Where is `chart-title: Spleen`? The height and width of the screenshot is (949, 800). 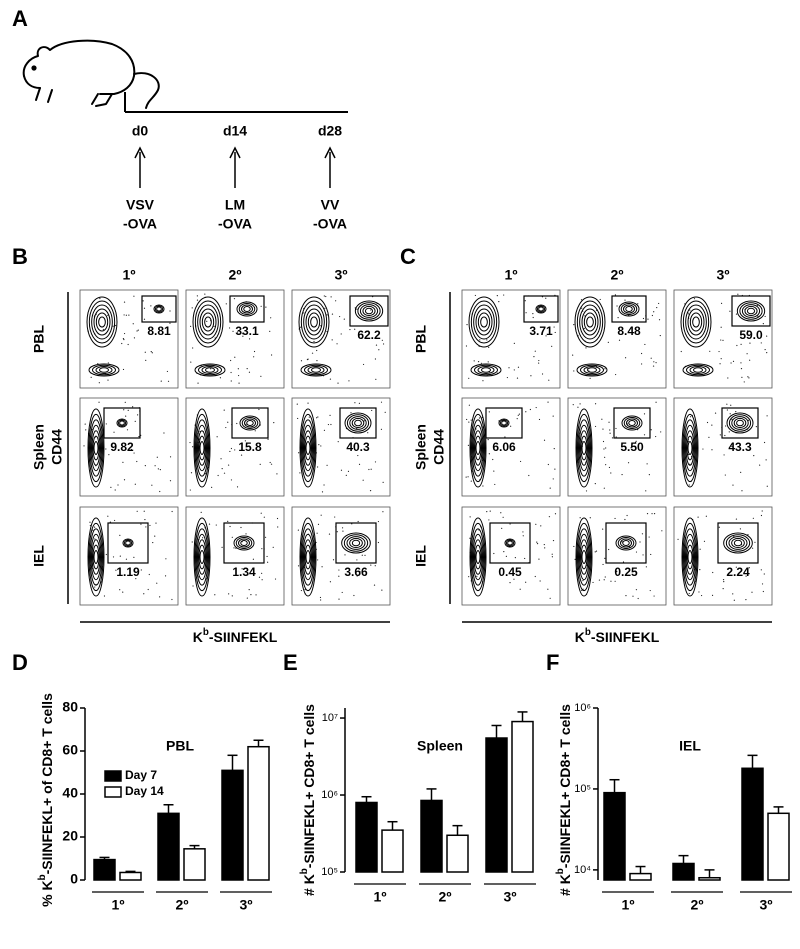
chart-title: Spleen is located at coordinates (440, 746).